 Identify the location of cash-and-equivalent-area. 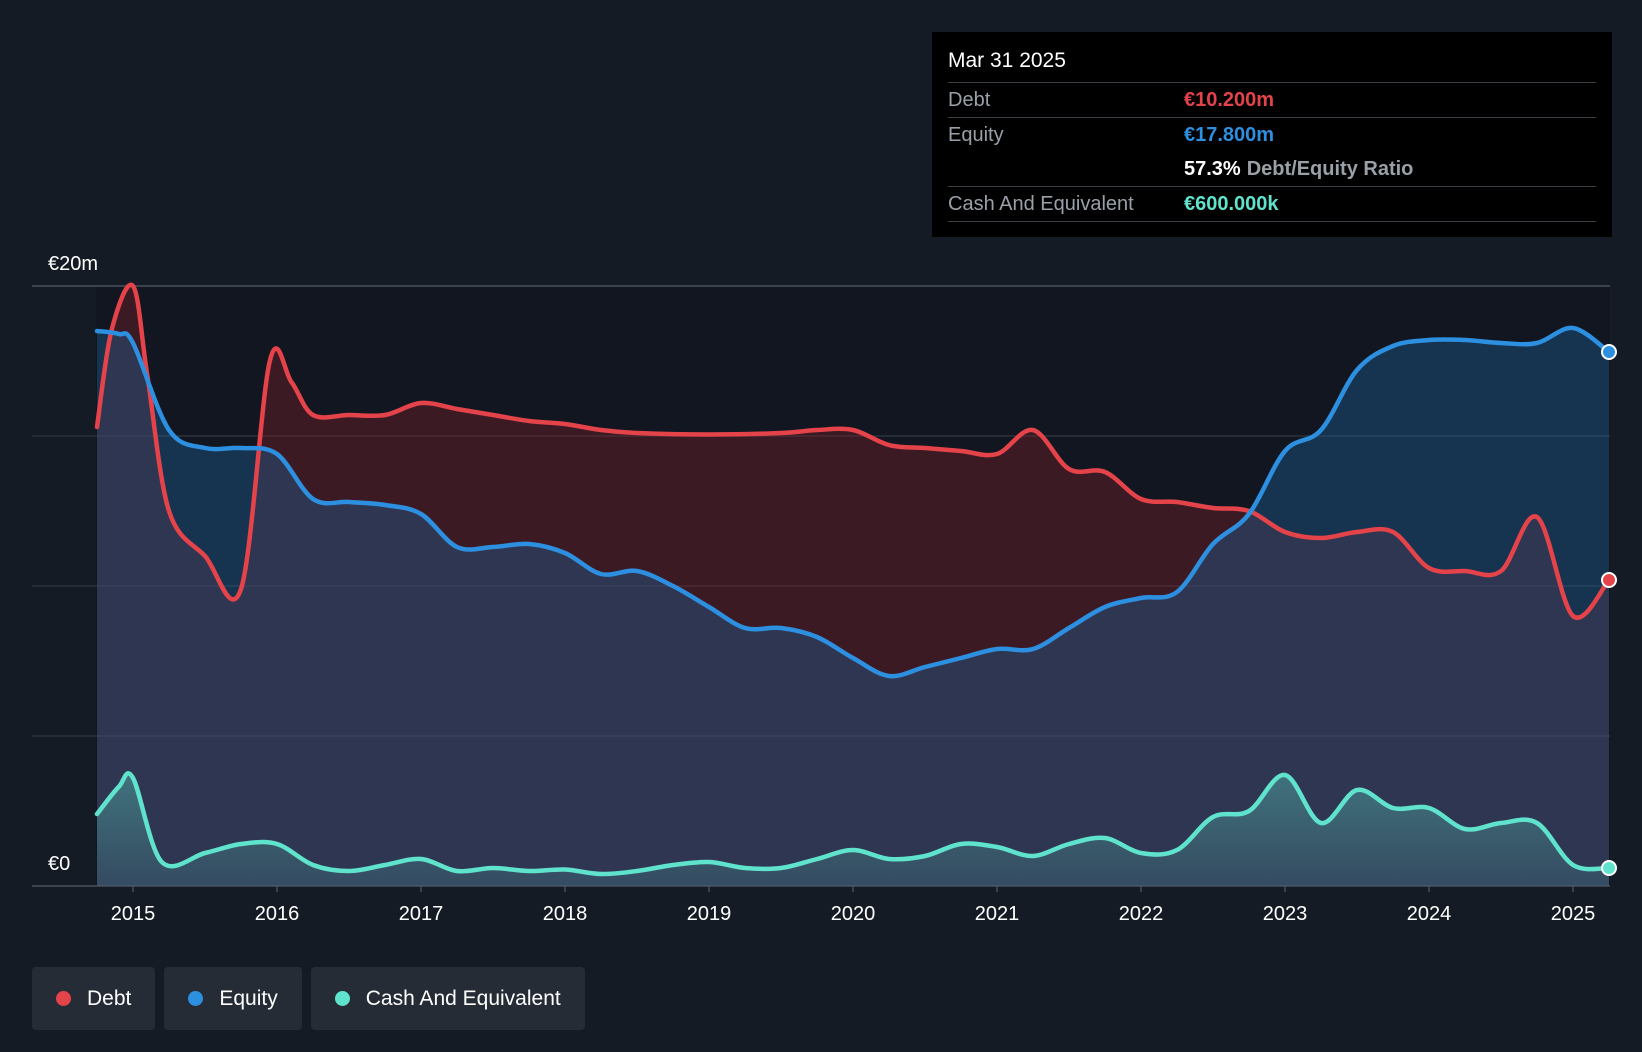
(853, 829).